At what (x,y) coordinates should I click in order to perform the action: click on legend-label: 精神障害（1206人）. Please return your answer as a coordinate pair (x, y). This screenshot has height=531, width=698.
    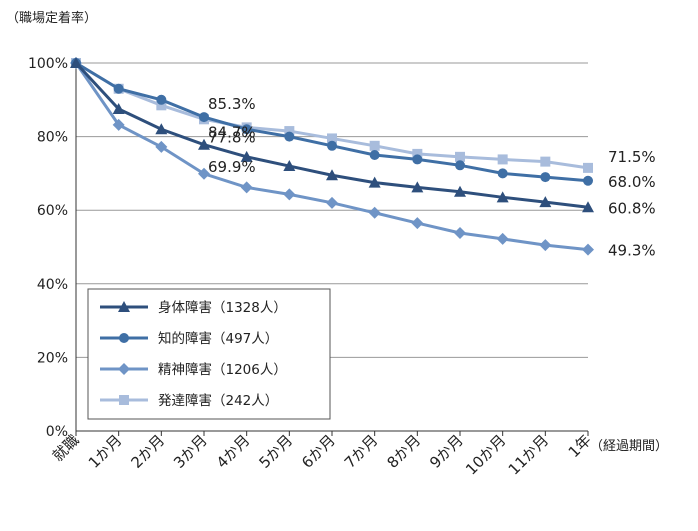
    Looking at the image, I should click on (222, 370).